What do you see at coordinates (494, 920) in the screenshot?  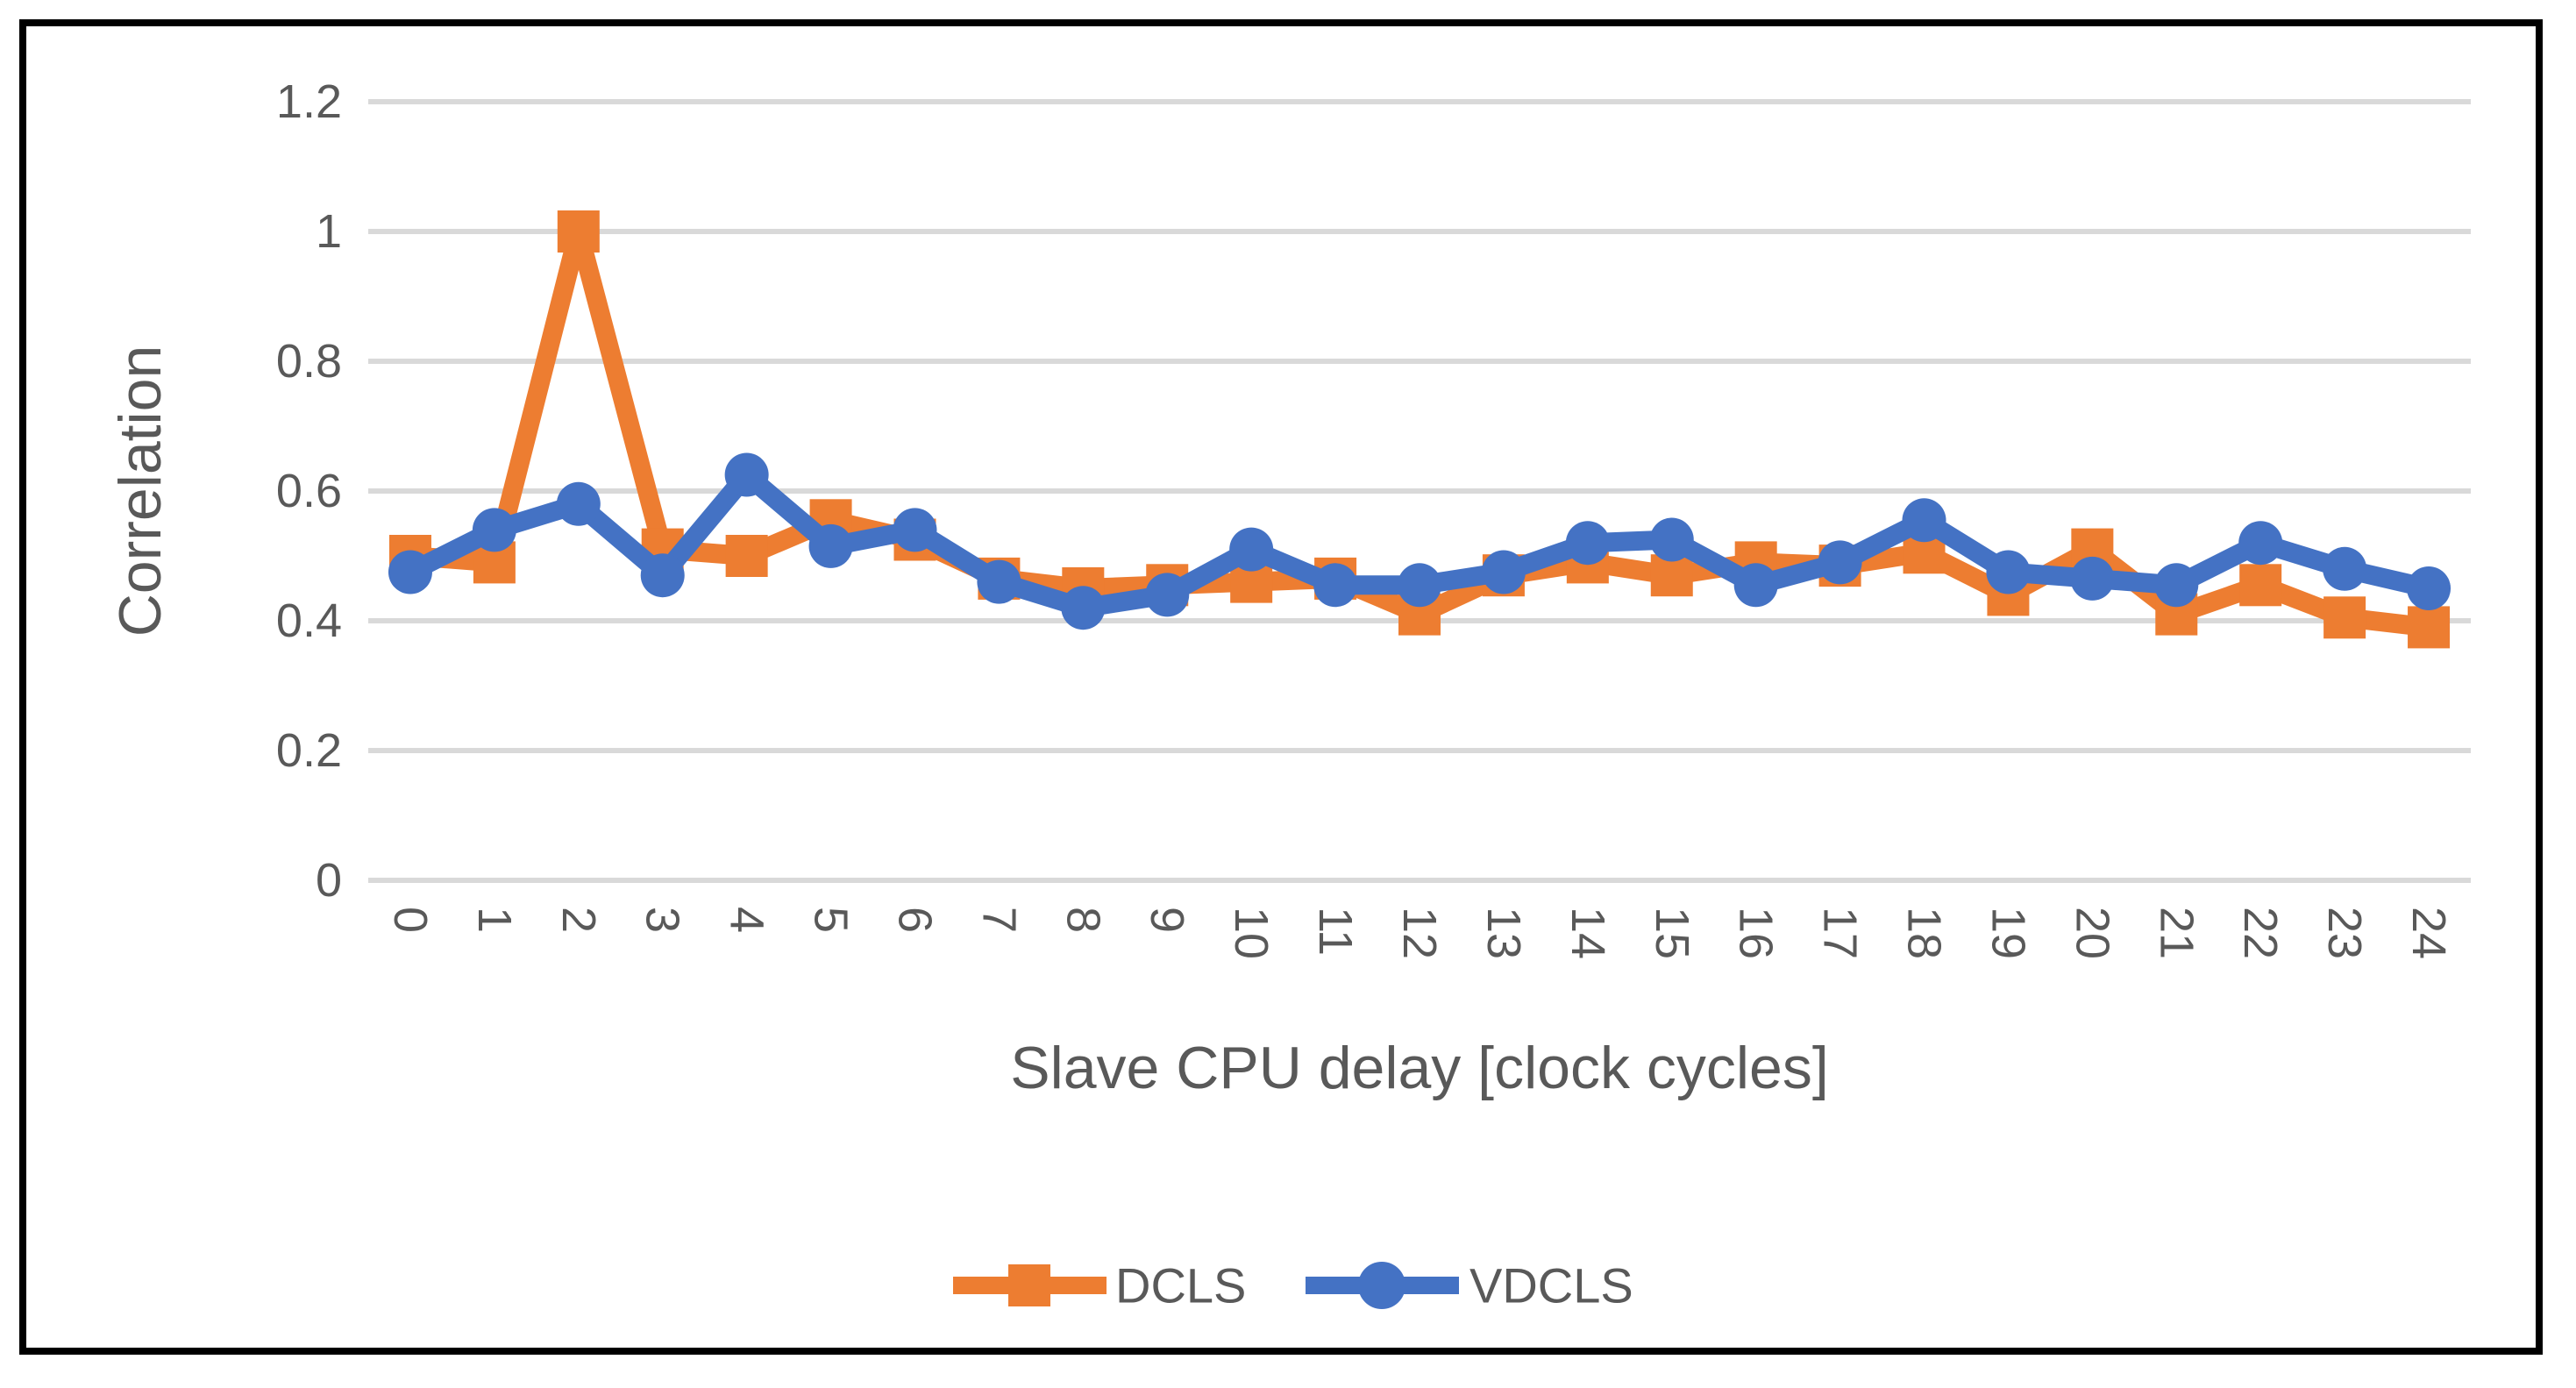 I see `x-tick-label: 1` at bounding box center [494, 920].